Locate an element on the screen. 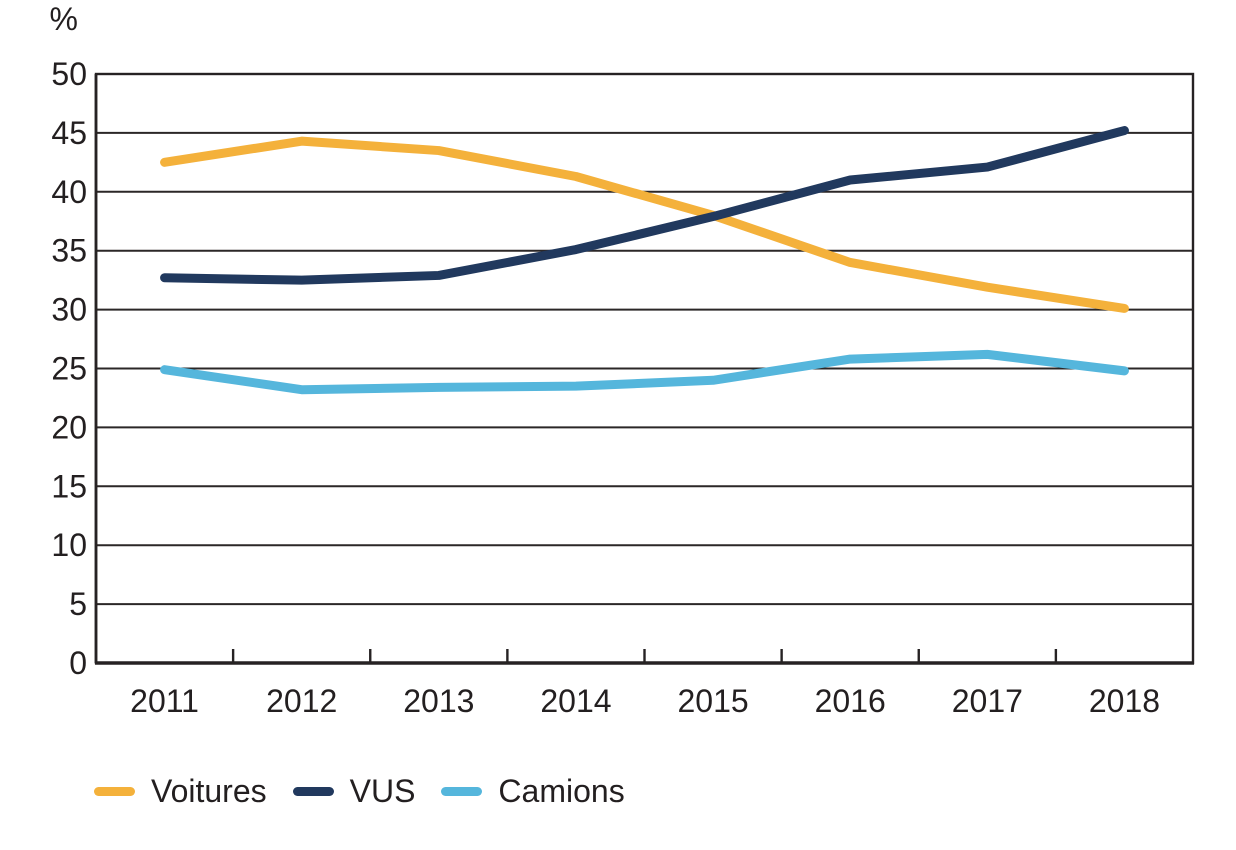 The height and width of the screenshot is (850, 1236). x-tick-label: 2014 is located at coordinates (575, 701).